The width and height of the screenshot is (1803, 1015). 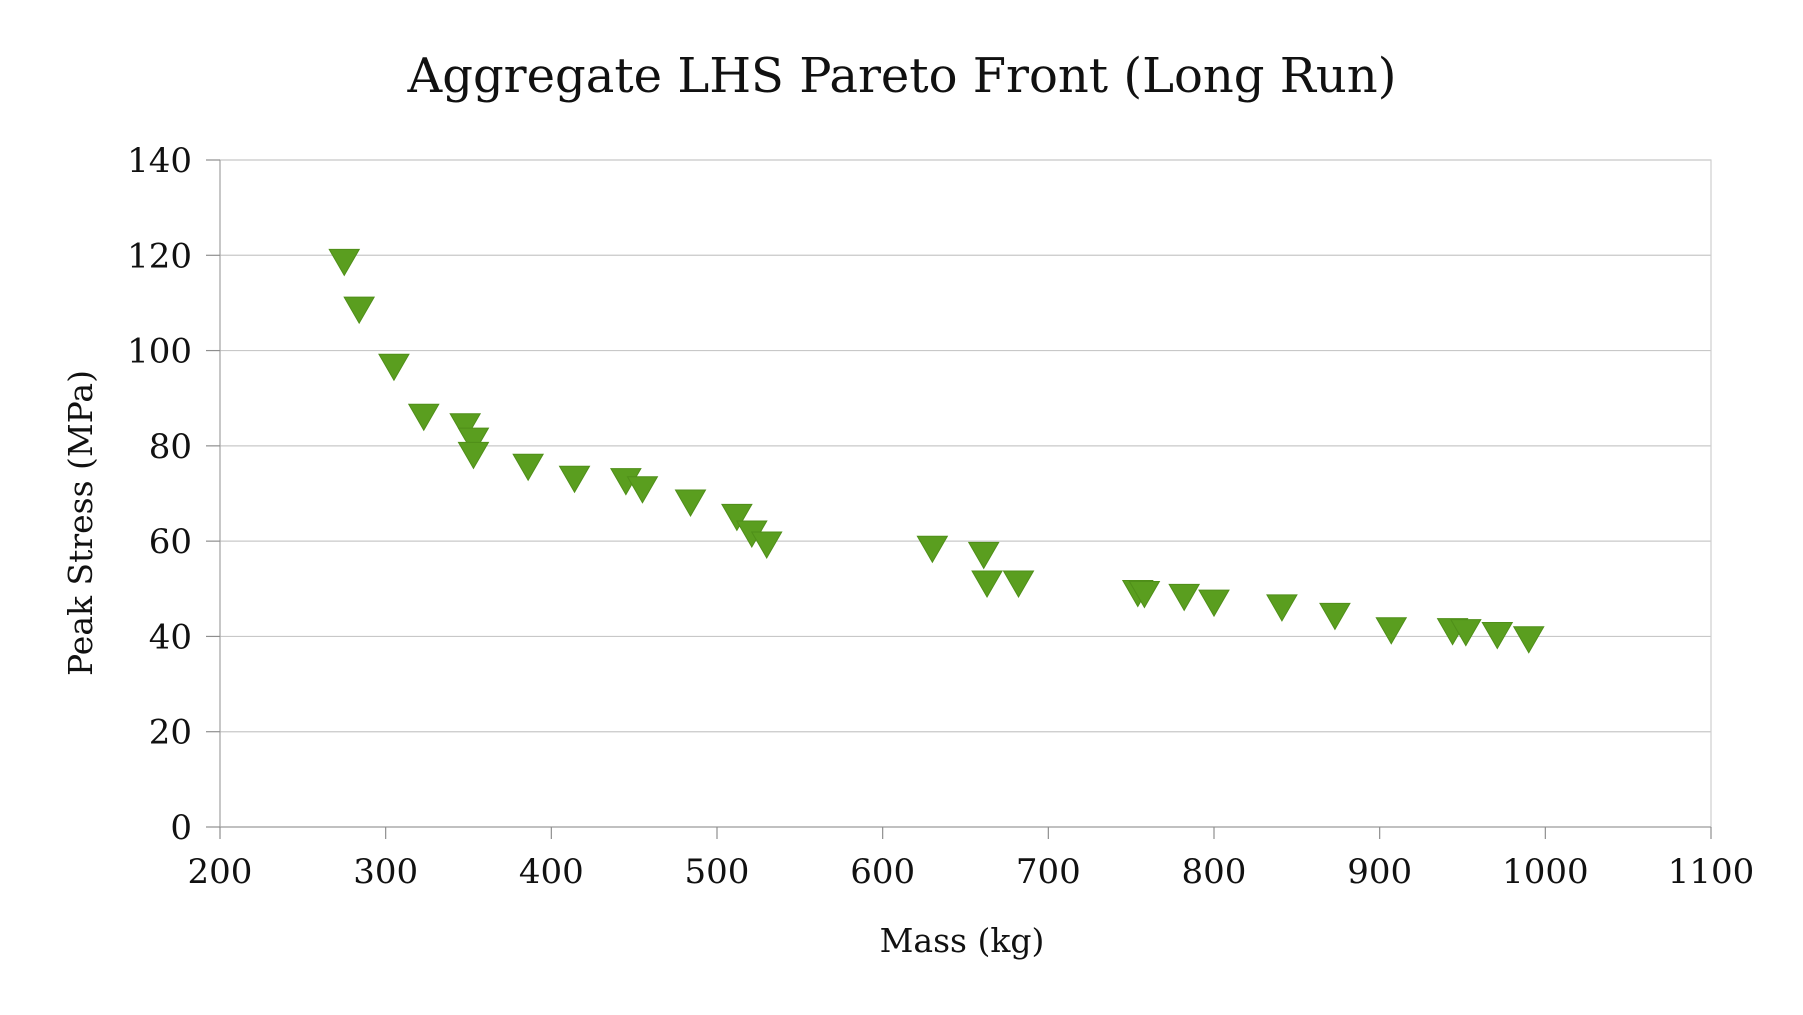 What do you see at coordinates (902, 76) in the screenshot?
I see `chart-title: Aggregate LHS Pareto Front (Long Run)` at bounding box center [902, 76].